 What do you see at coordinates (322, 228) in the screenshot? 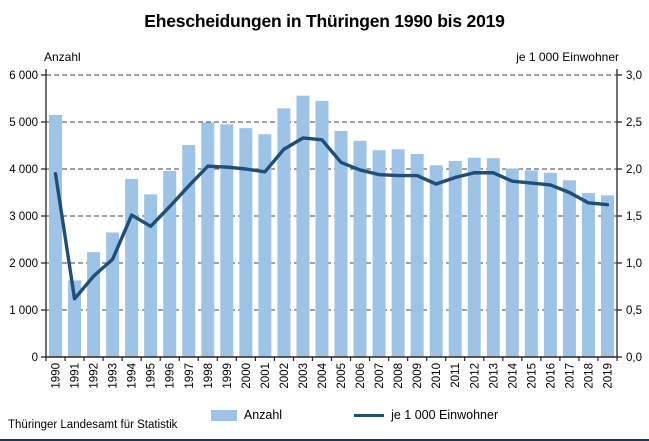
I see `bar-2004` at bounding box center [322, 228].